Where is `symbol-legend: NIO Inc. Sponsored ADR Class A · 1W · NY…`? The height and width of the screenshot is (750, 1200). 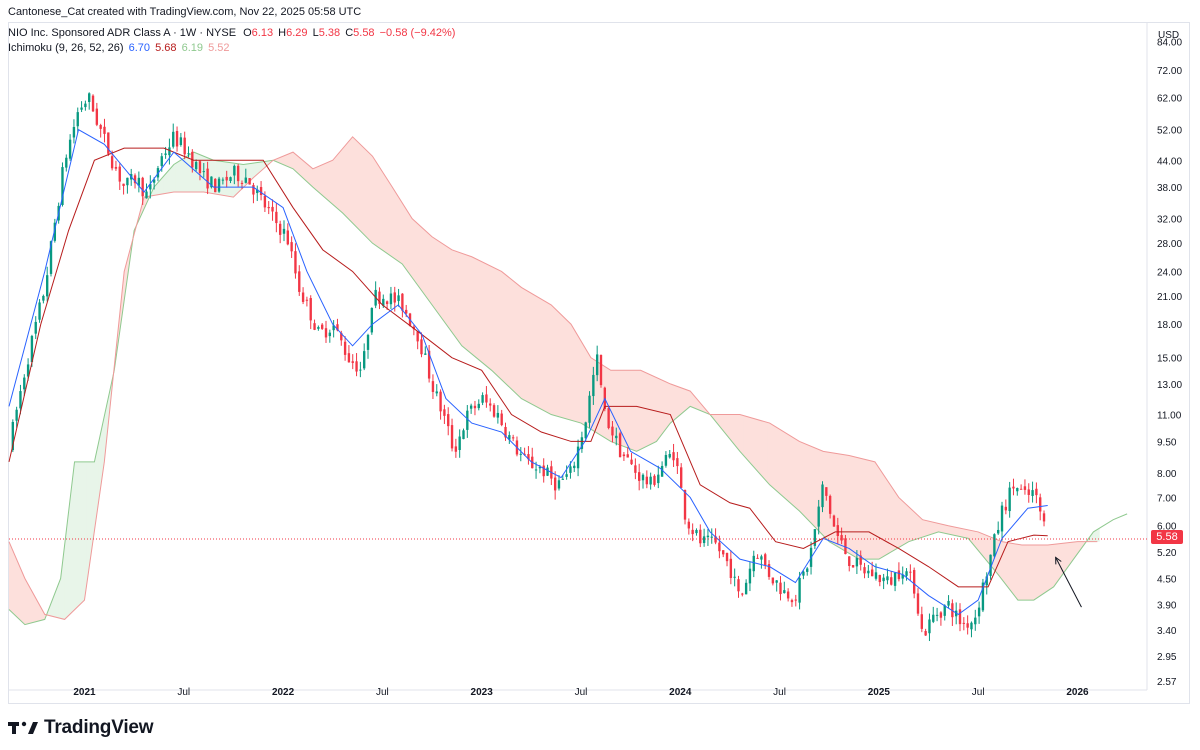 symbol-legend: NIO Inc. Sponsored ADR Class A · 1W · NY… is located at coordinates (232, 33).